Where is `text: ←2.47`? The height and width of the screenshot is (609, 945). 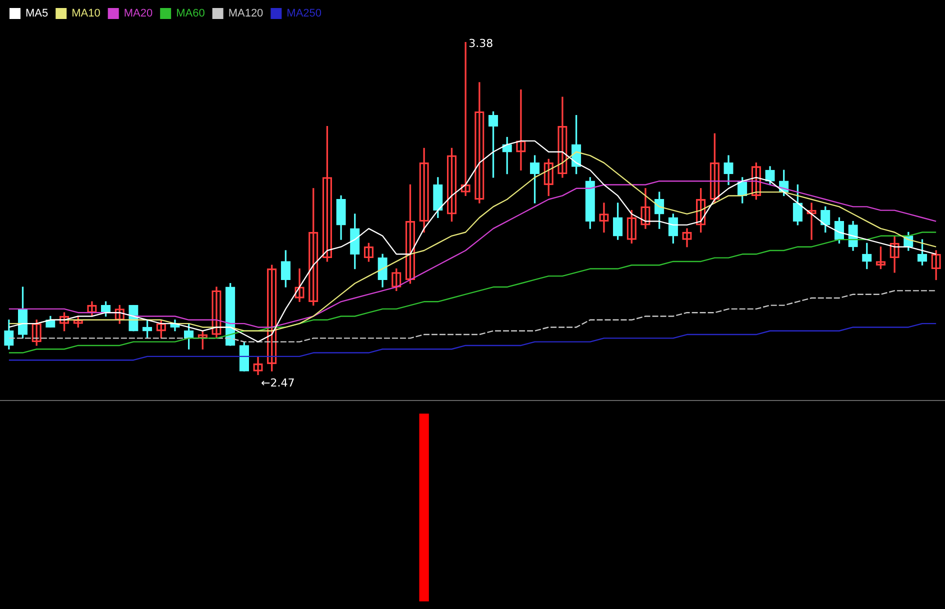
text: ←2.47 is located at coordinates (278, 383).